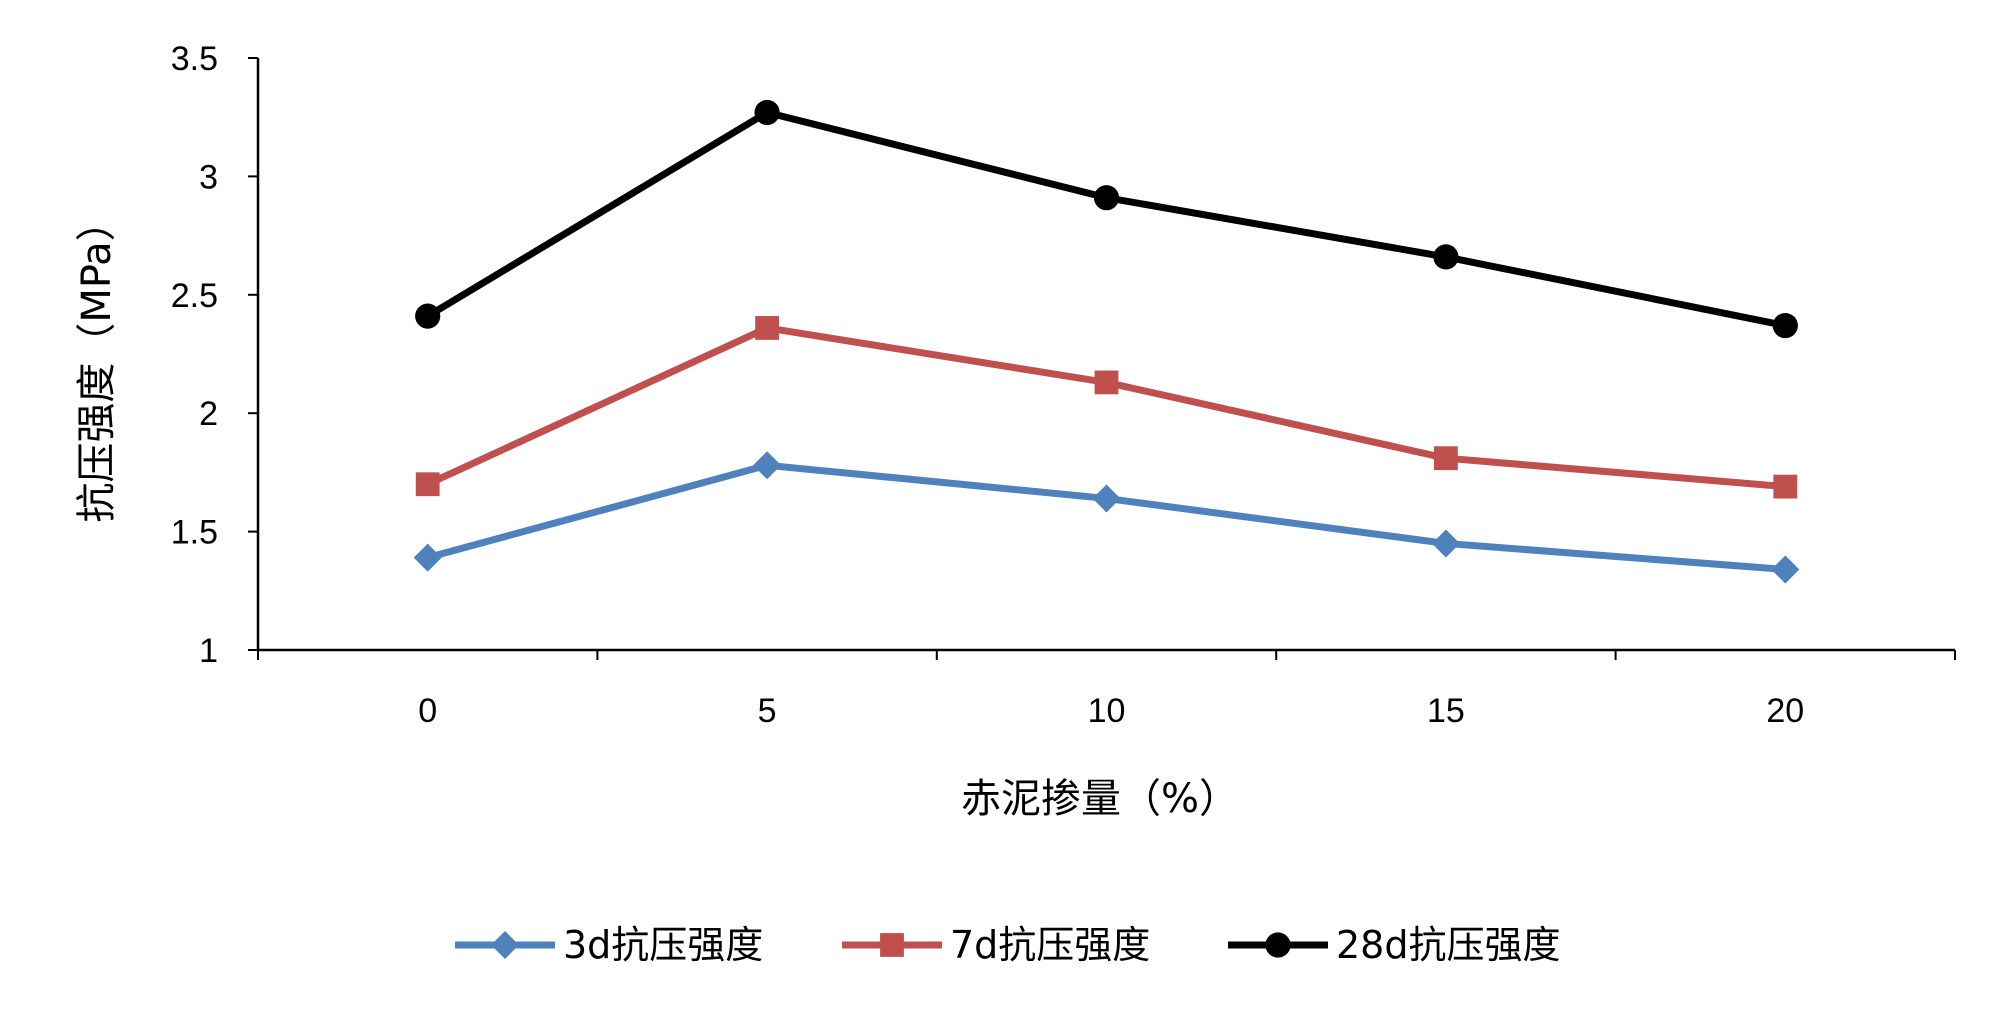 This screenshot has height=1016, width=1999. Describe the element at coordinates (97, 361) in the screenshot. I see `y-axis-title: 抗压强度（MPa）` at that location.